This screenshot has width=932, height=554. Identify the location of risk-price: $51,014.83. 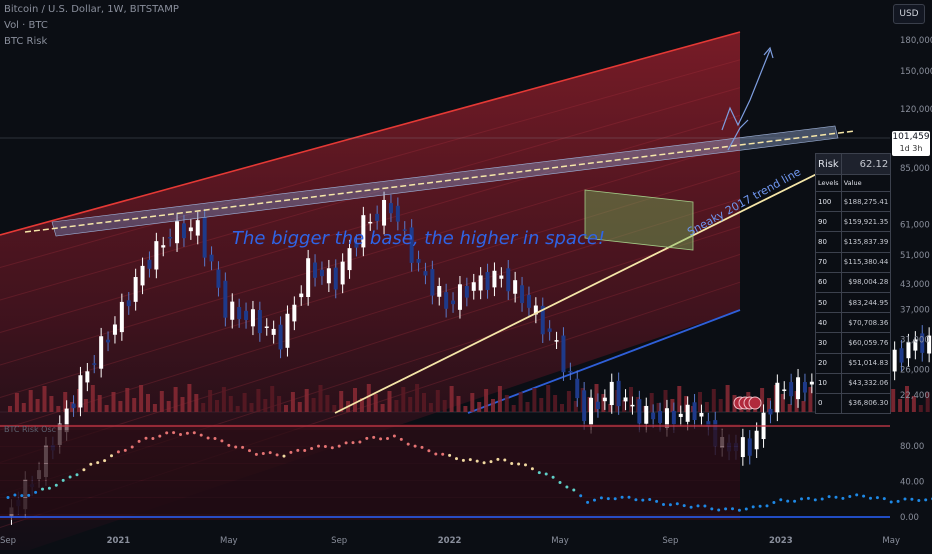
(866, 363).